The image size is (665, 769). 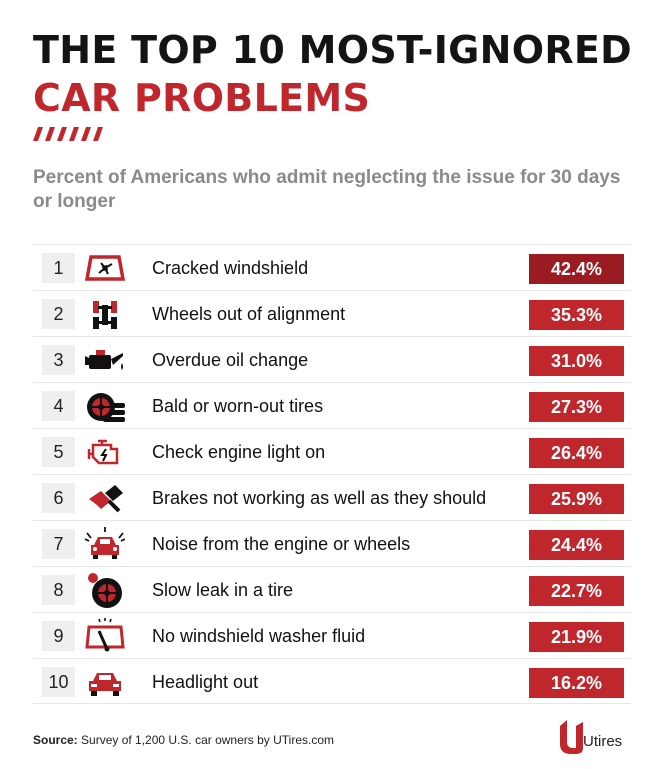 What do you see at coordinates (576, 269) in the screenshot?
I see `percent-value: 42.4%` at bounding box center [576, 269].